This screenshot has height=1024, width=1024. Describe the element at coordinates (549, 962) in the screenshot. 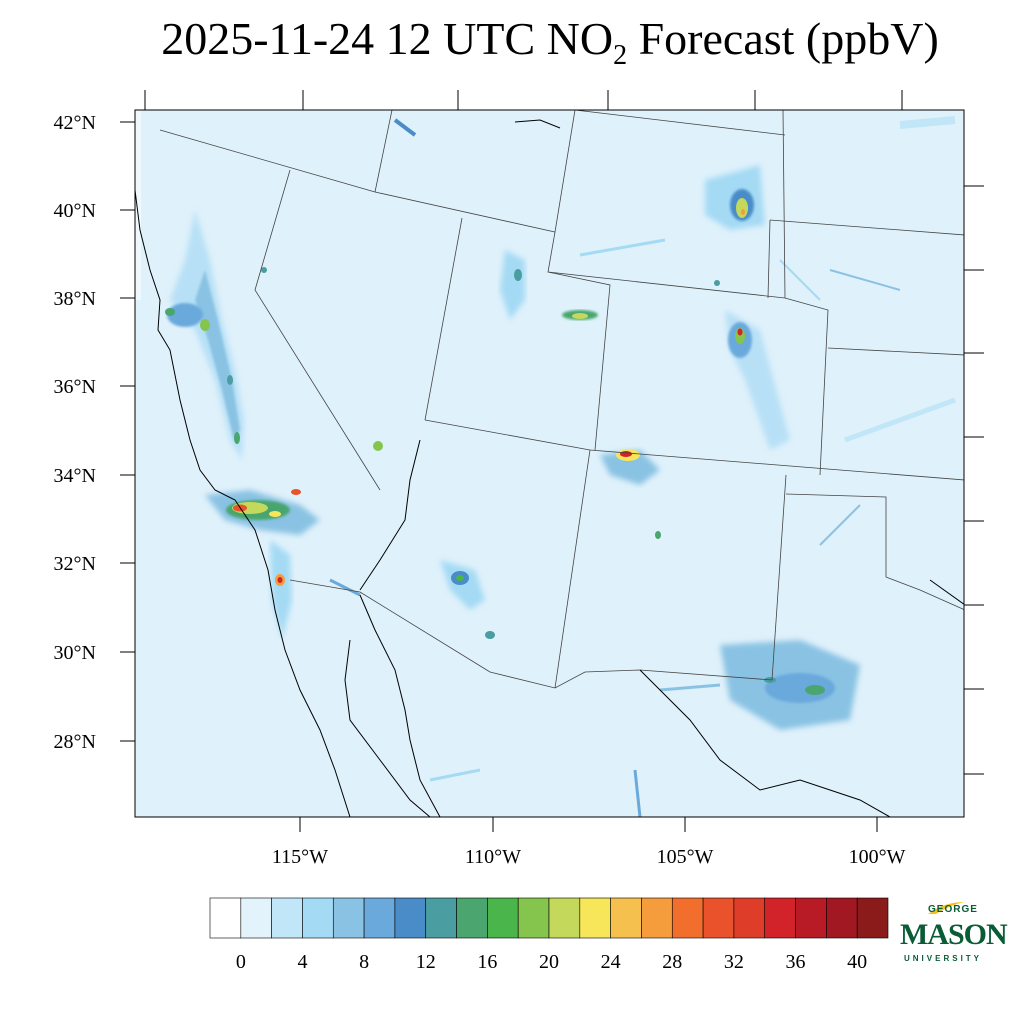

I see `colorbar-tick-label: 20` at that location.